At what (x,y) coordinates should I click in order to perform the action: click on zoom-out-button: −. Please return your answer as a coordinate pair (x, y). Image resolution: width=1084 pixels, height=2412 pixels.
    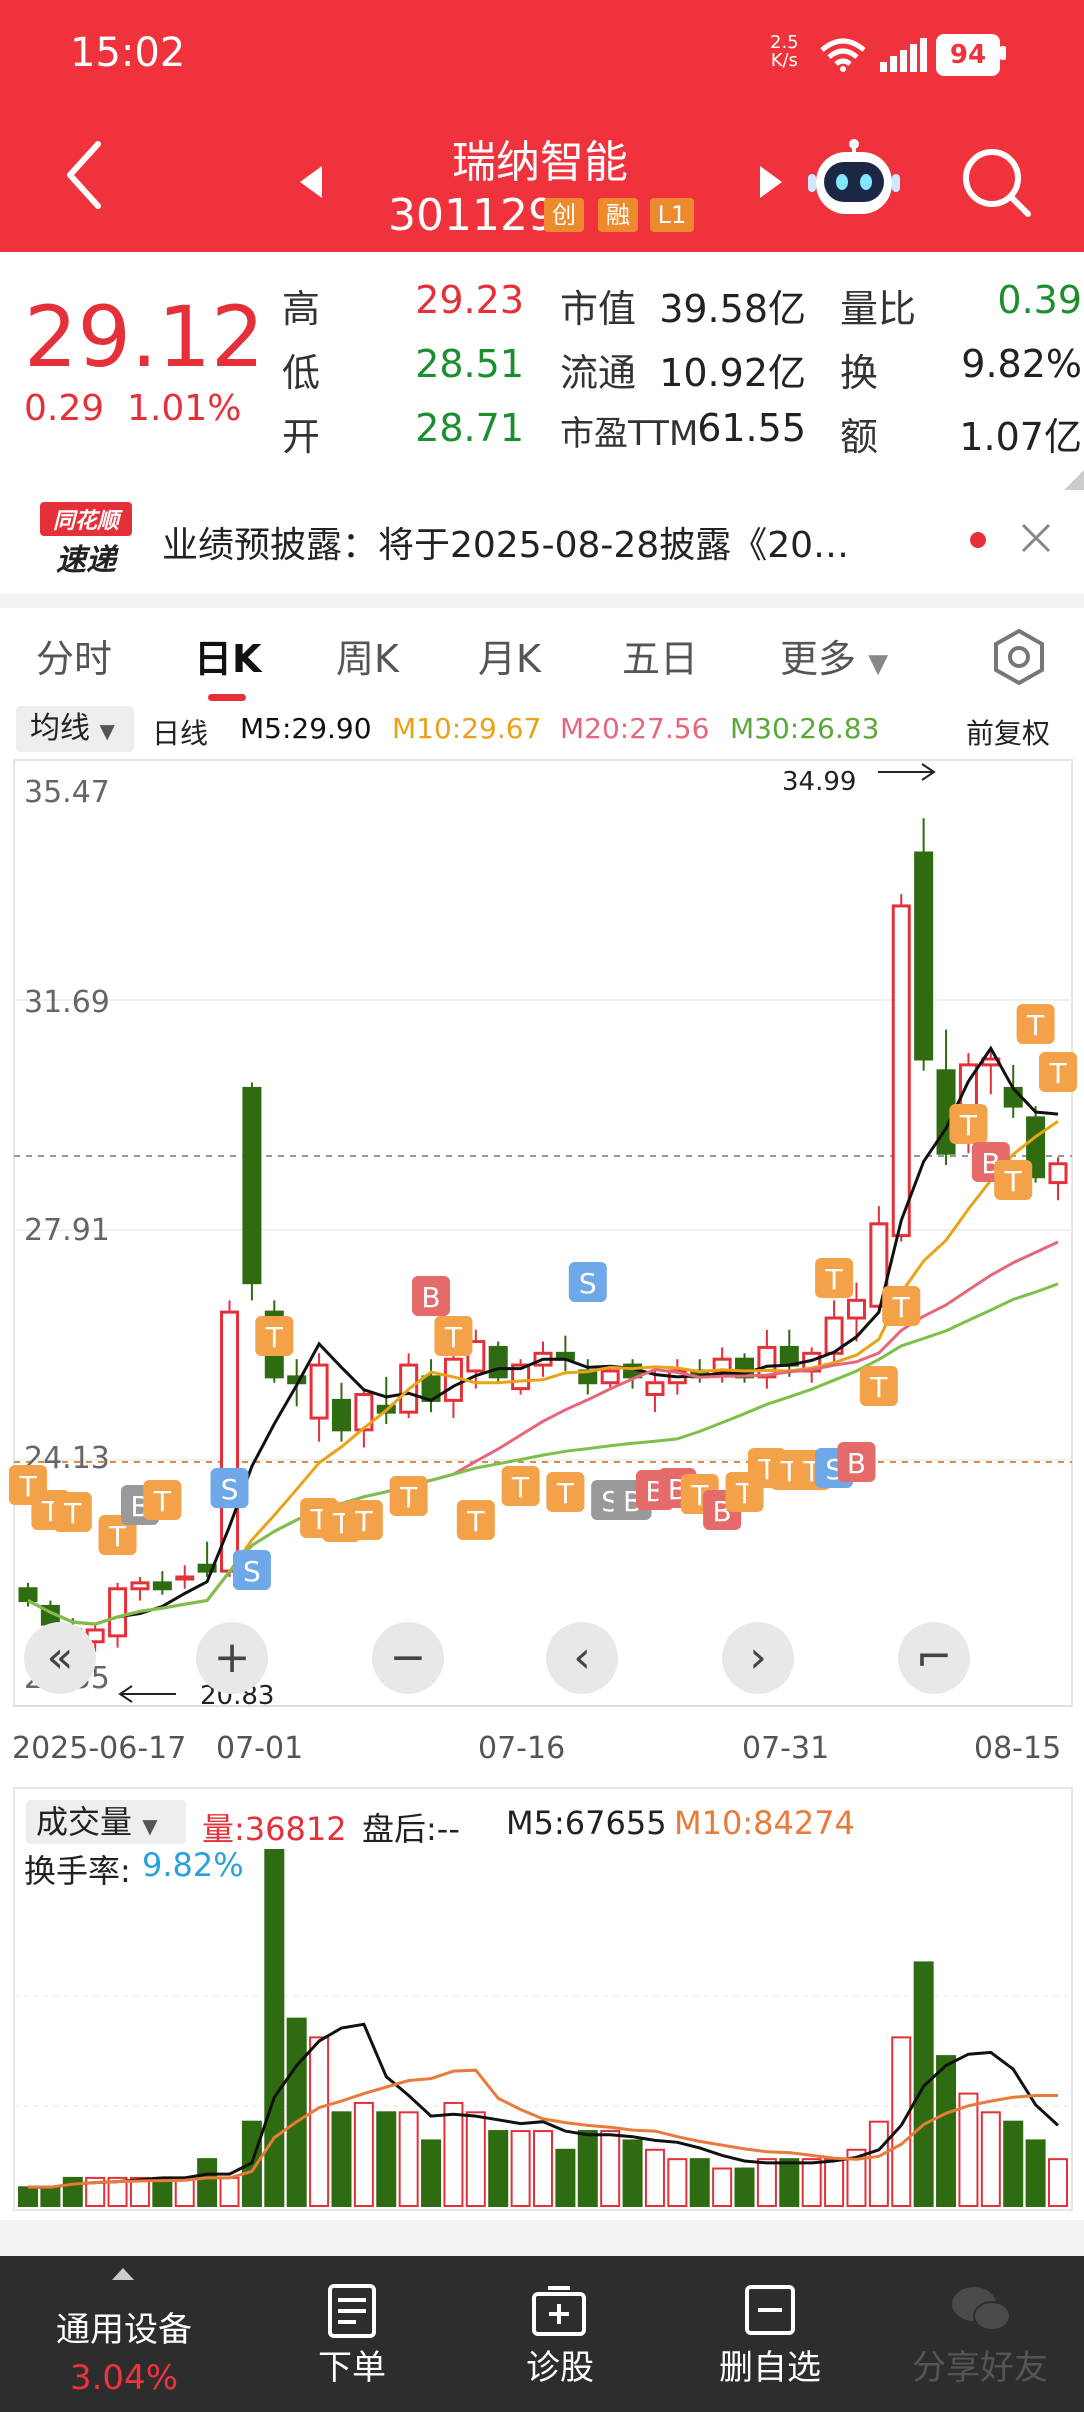
    Looking at the image, I should click on (408, 1658).